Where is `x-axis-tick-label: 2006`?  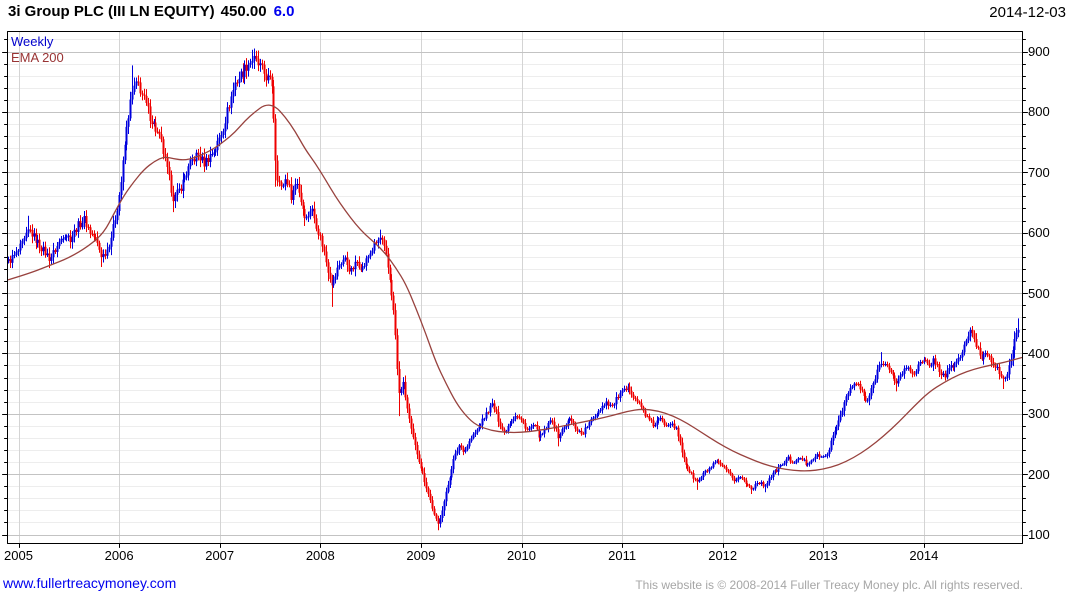
x-axis-tick-label: 2006 is located at coordinates (119, 555).